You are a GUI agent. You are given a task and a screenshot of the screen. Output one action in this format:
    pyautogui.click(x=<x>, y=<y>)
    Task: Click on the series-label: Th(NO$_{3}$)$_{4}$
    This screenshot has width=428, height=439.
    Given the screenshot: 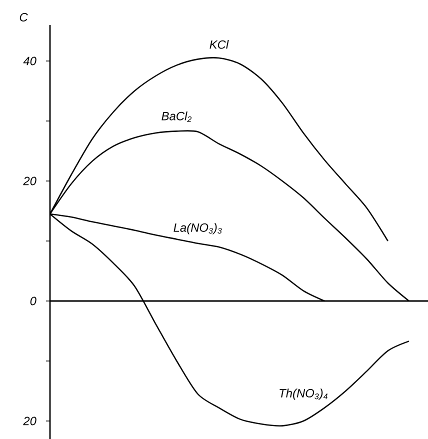 What is the action you would take?
    pyautogui.click(x=304, y=394)
    